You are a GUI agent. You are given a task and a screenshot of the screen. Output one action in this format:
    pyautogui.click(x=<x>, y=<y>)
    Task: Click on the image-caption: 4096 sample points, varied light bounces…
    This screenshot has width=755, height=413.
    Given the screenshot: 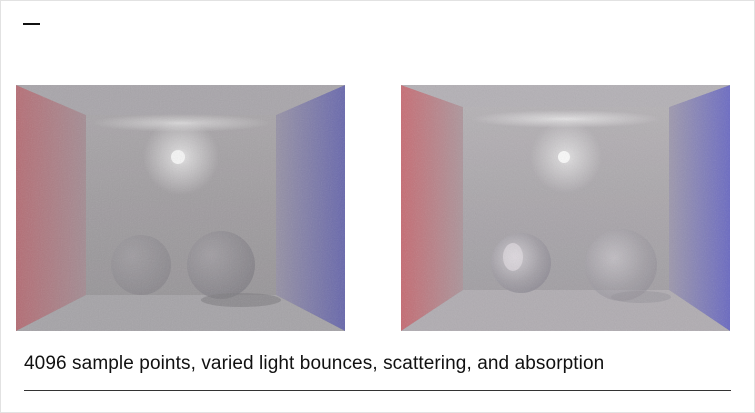 What is the action you would take?
    pyautogui.click(x=314, y=363)
    